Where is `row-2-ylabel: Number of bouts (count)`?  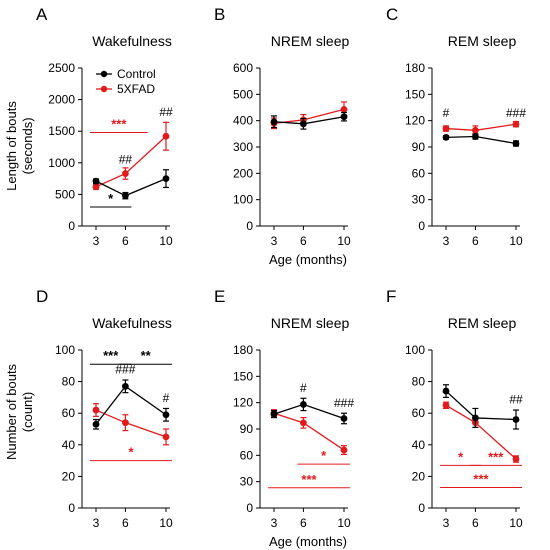 row-2-ylabel: Number of bouts (count) is located at coordinates (19, 411).